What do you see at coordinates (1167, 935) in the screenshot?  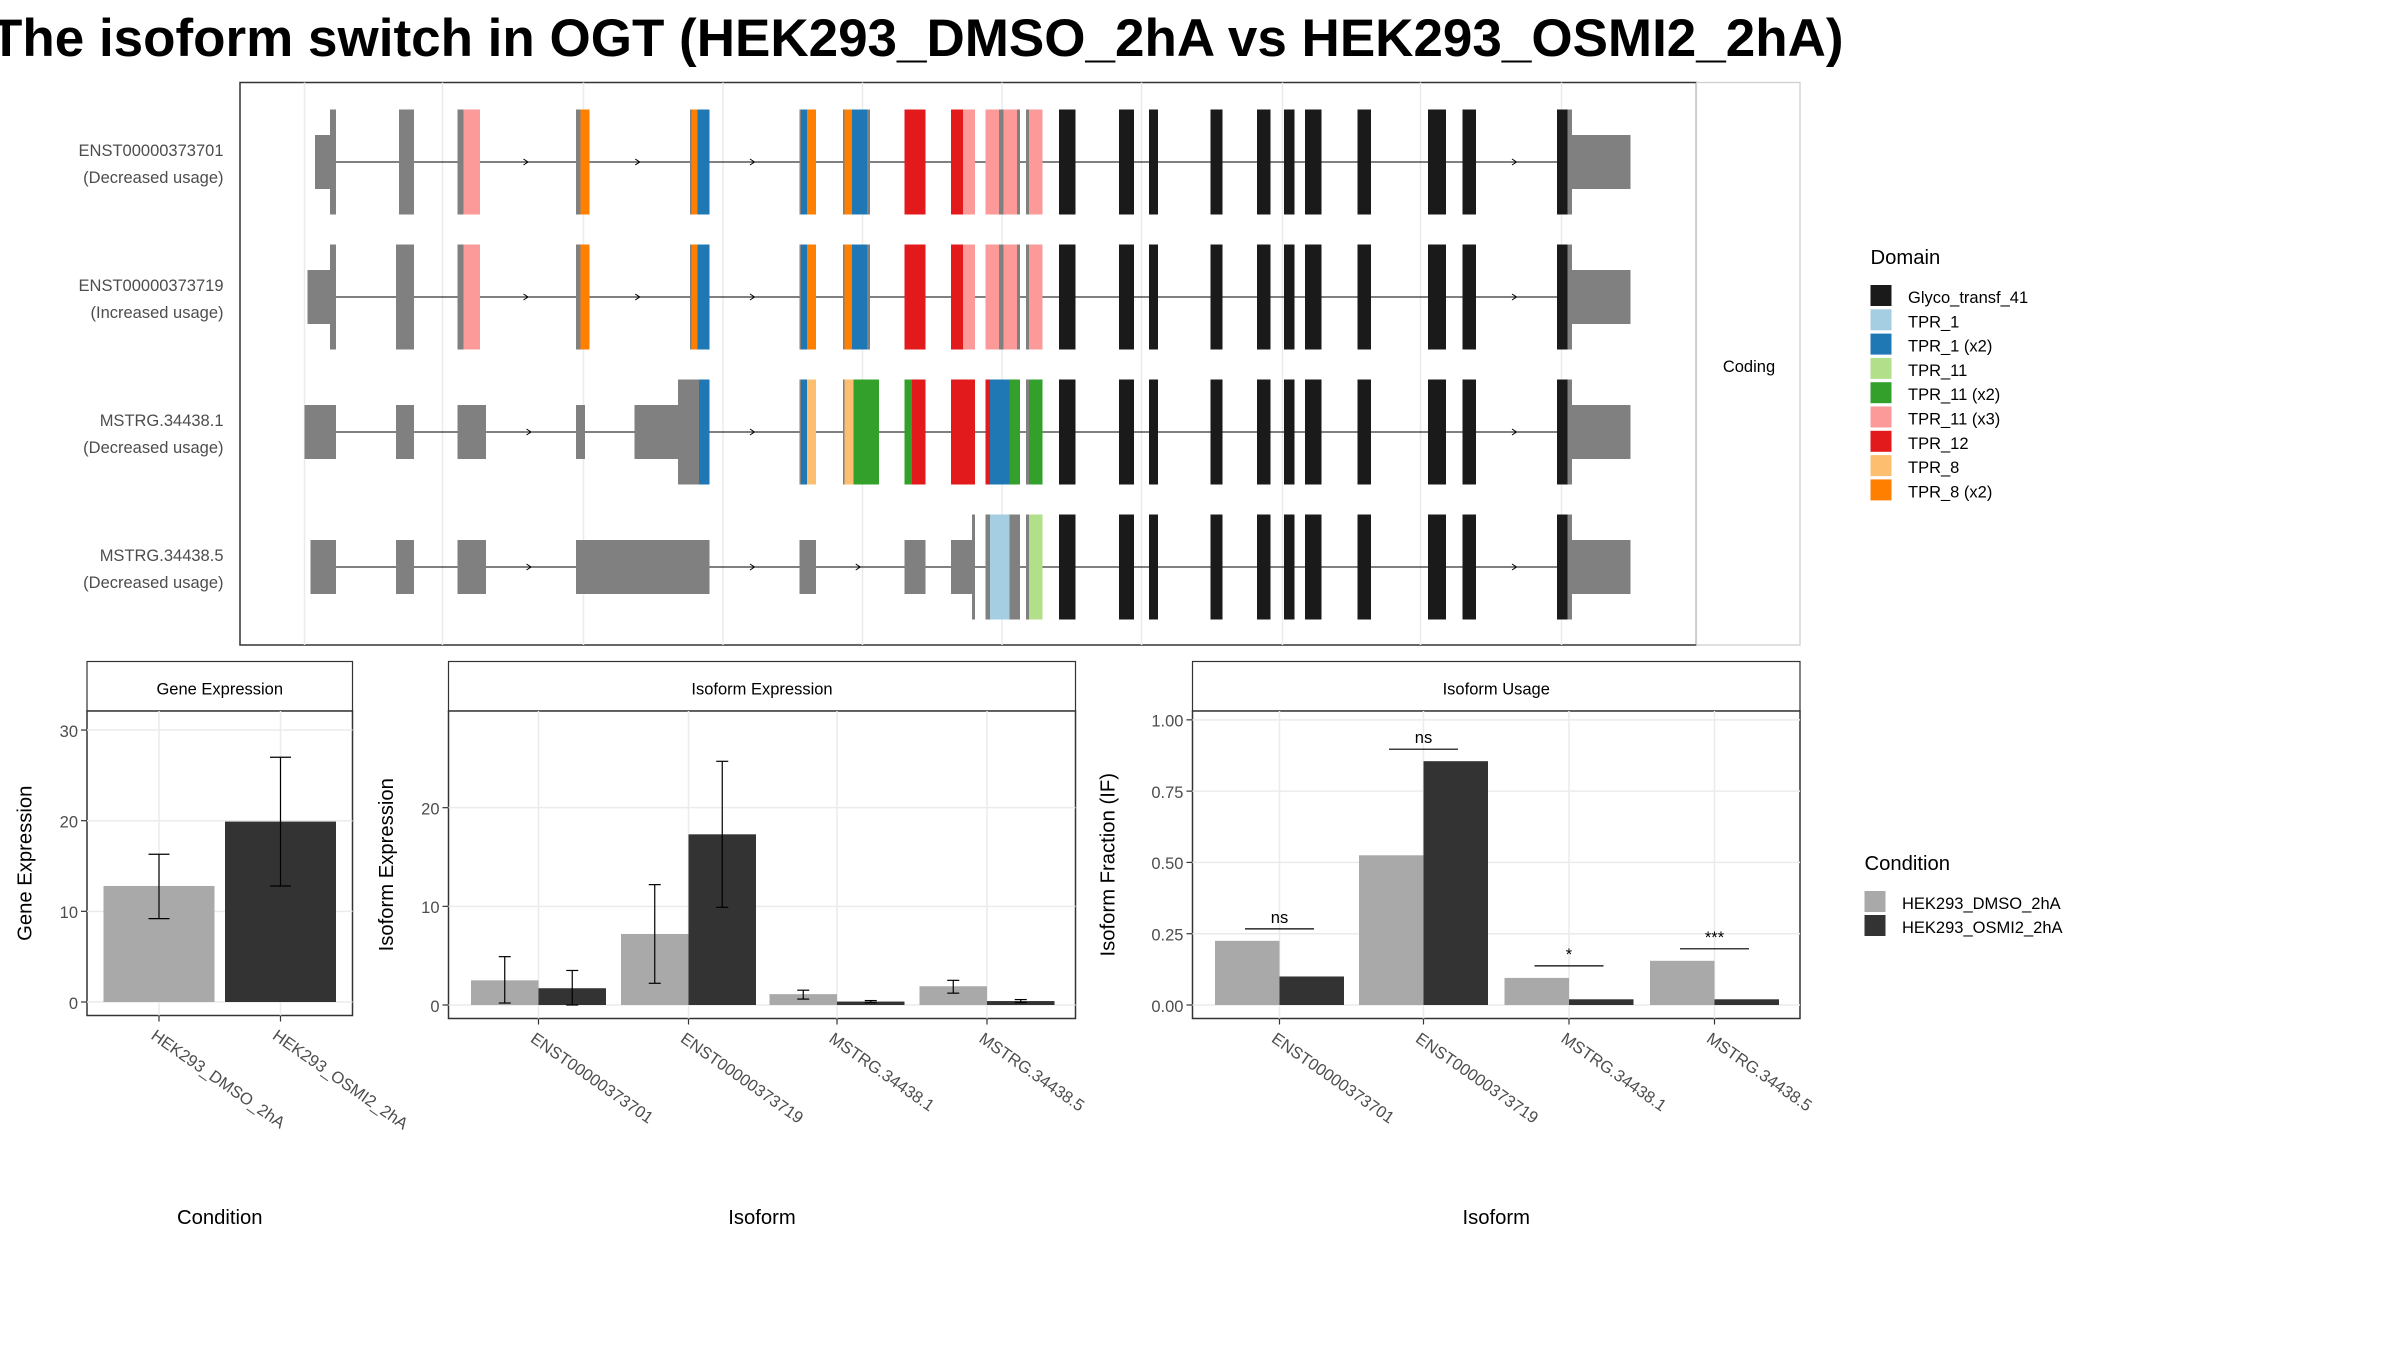 I see `y-tick-label: 0.25` at bounding box center [1167, 935].